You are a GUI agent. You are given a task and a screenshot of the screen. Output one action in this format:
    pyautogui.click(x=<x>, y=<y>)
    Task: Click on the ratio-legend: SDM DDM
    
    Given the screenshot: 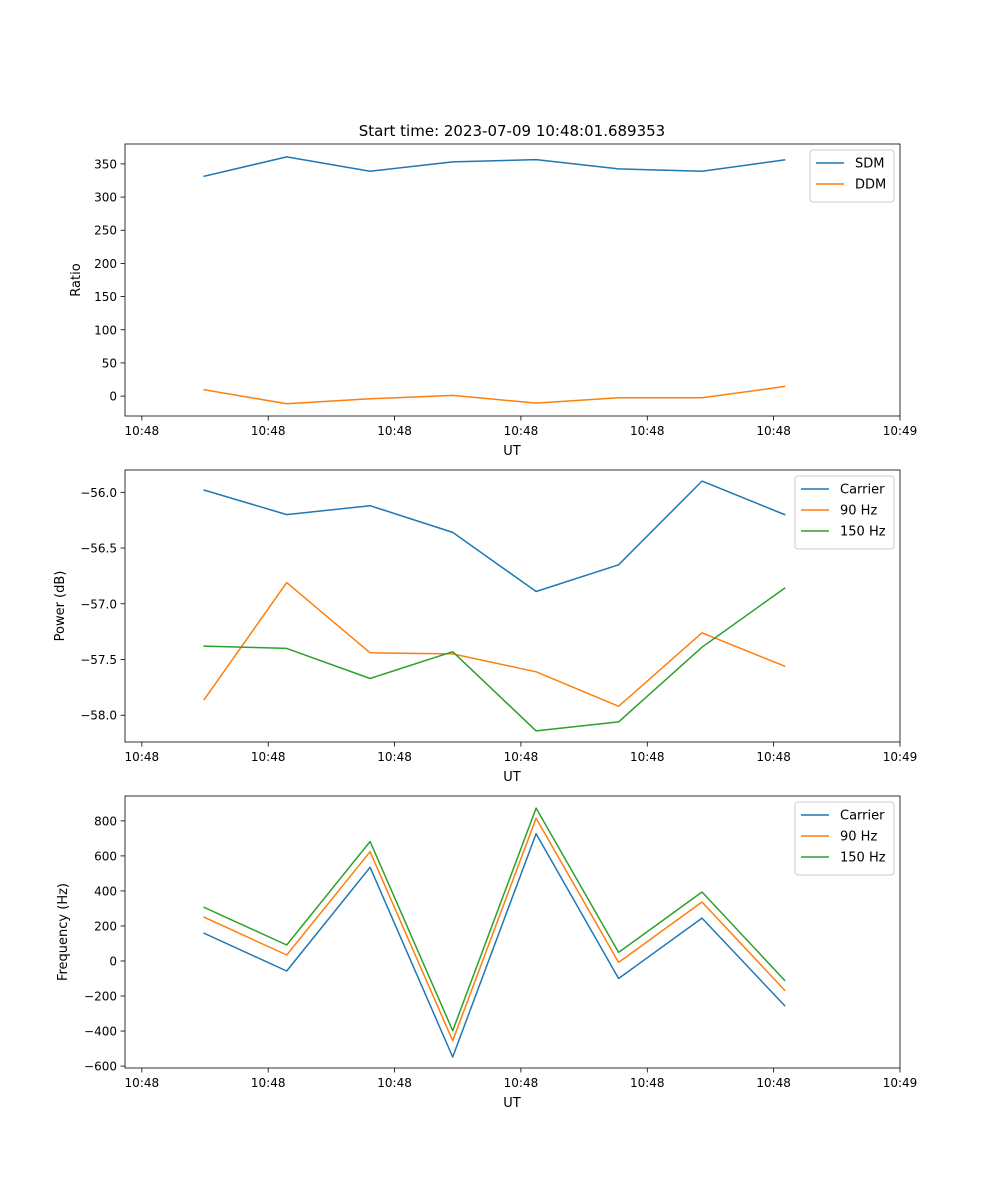 What is the action you would take?
    pyautogui.click(x=852, y=176)
    